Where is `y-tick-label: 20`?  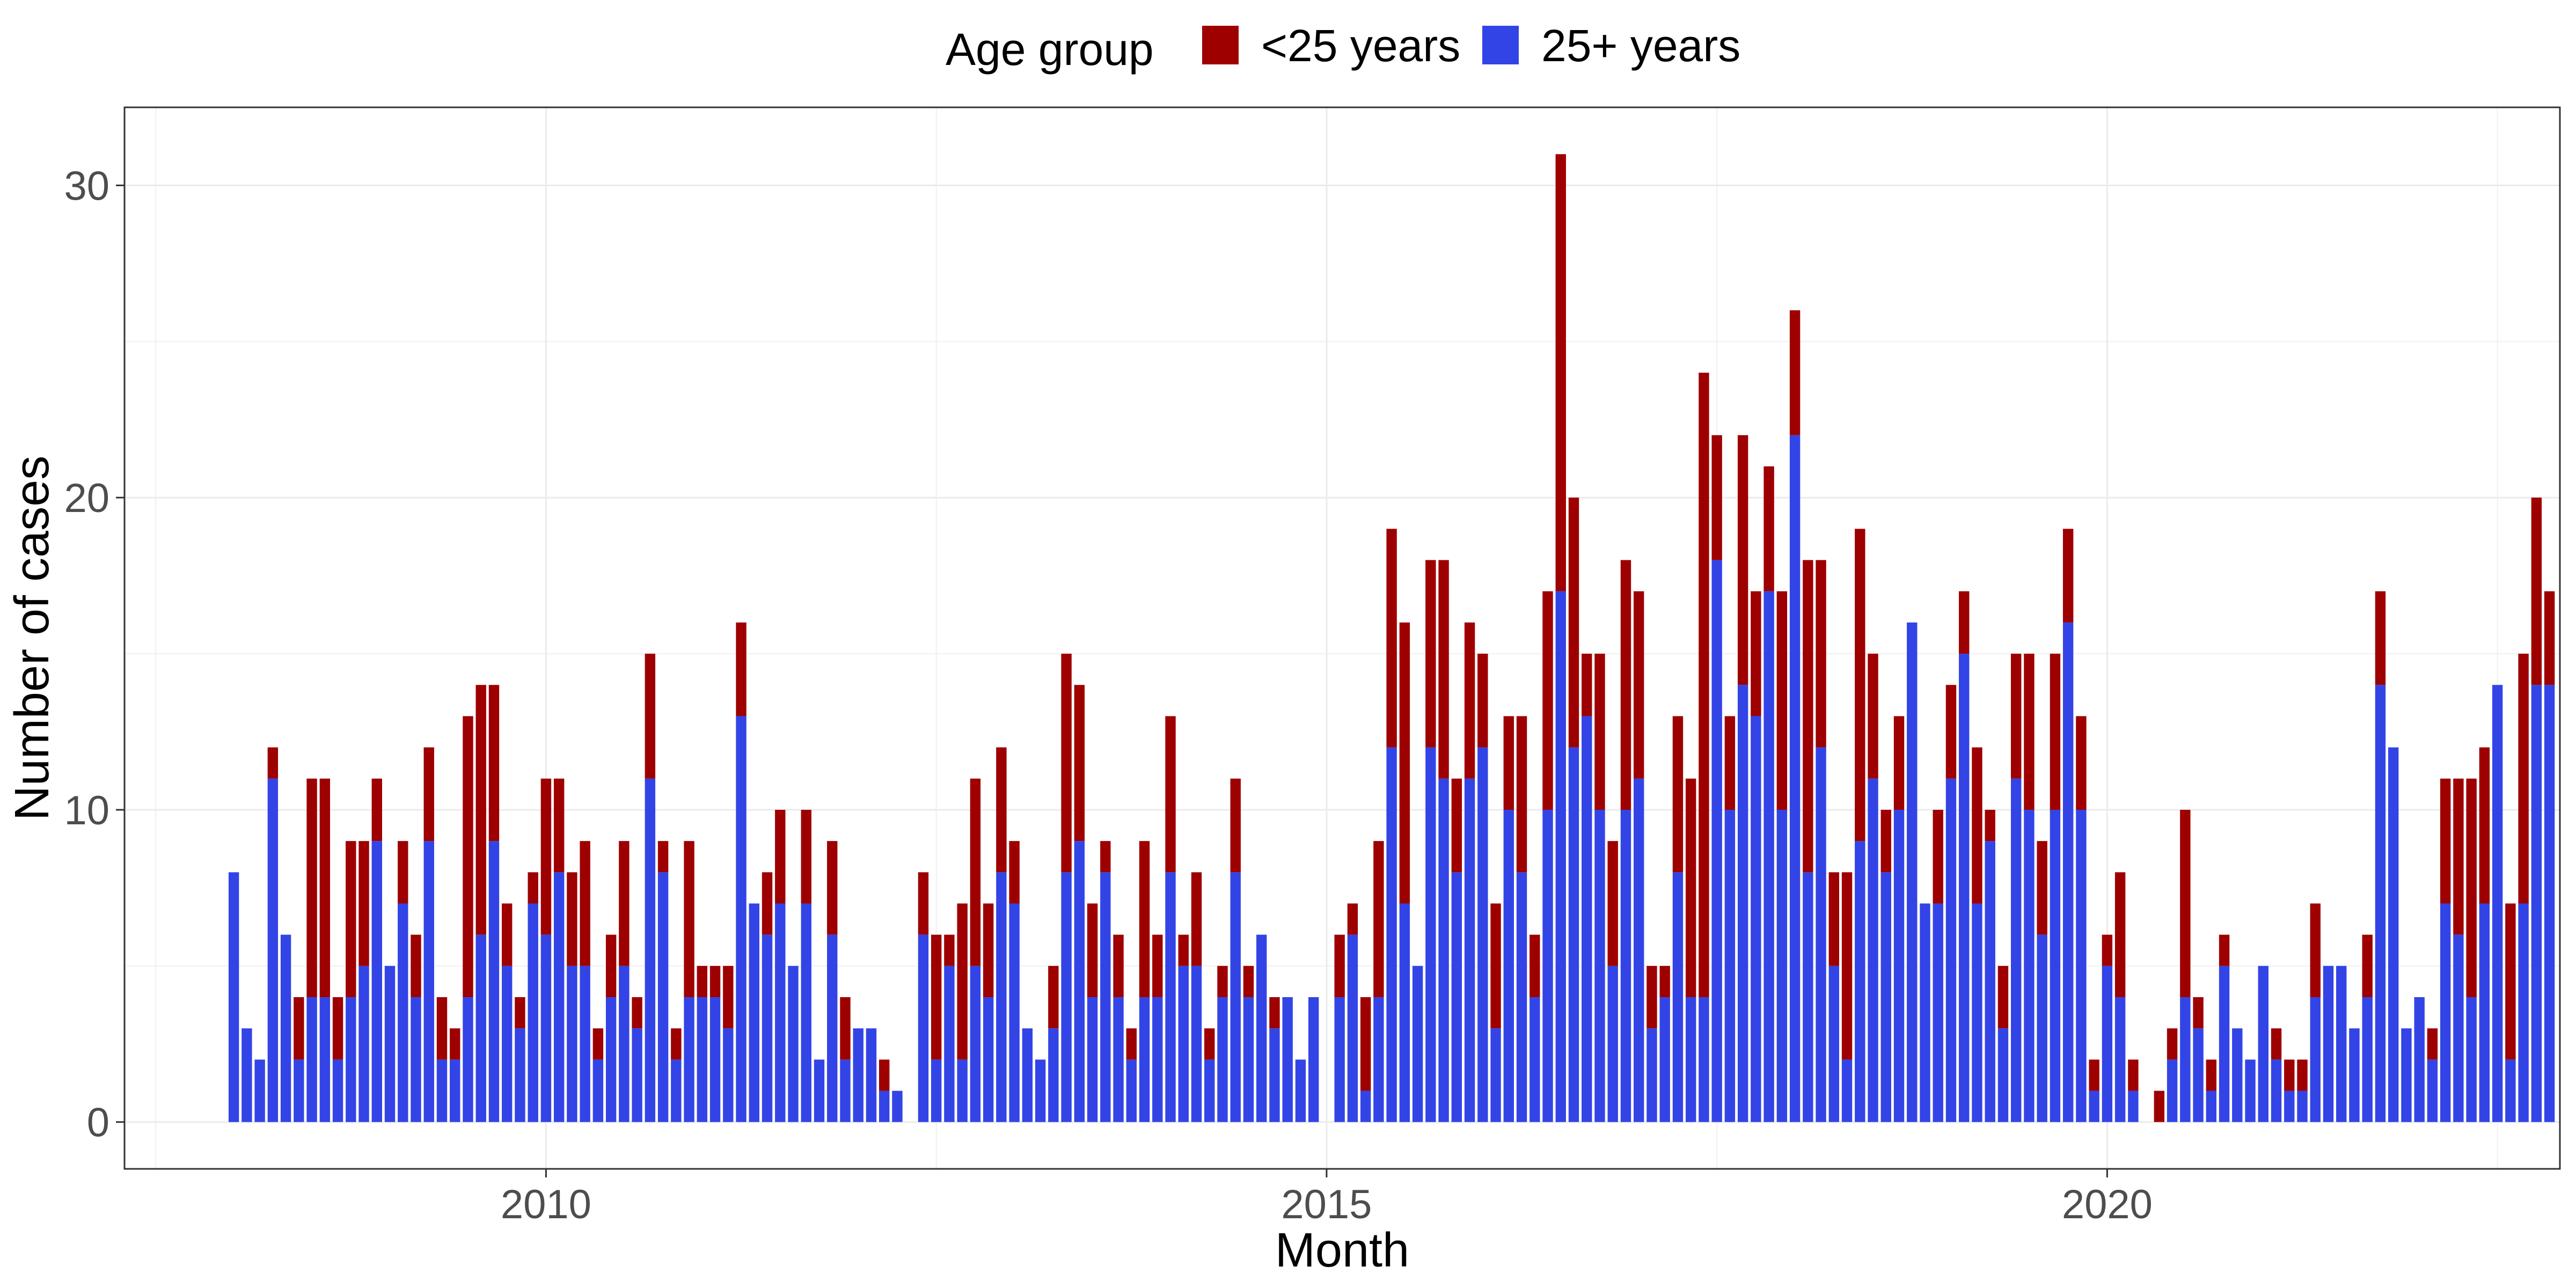 y-tick-label: 20 is located at coordinates (86, 498).